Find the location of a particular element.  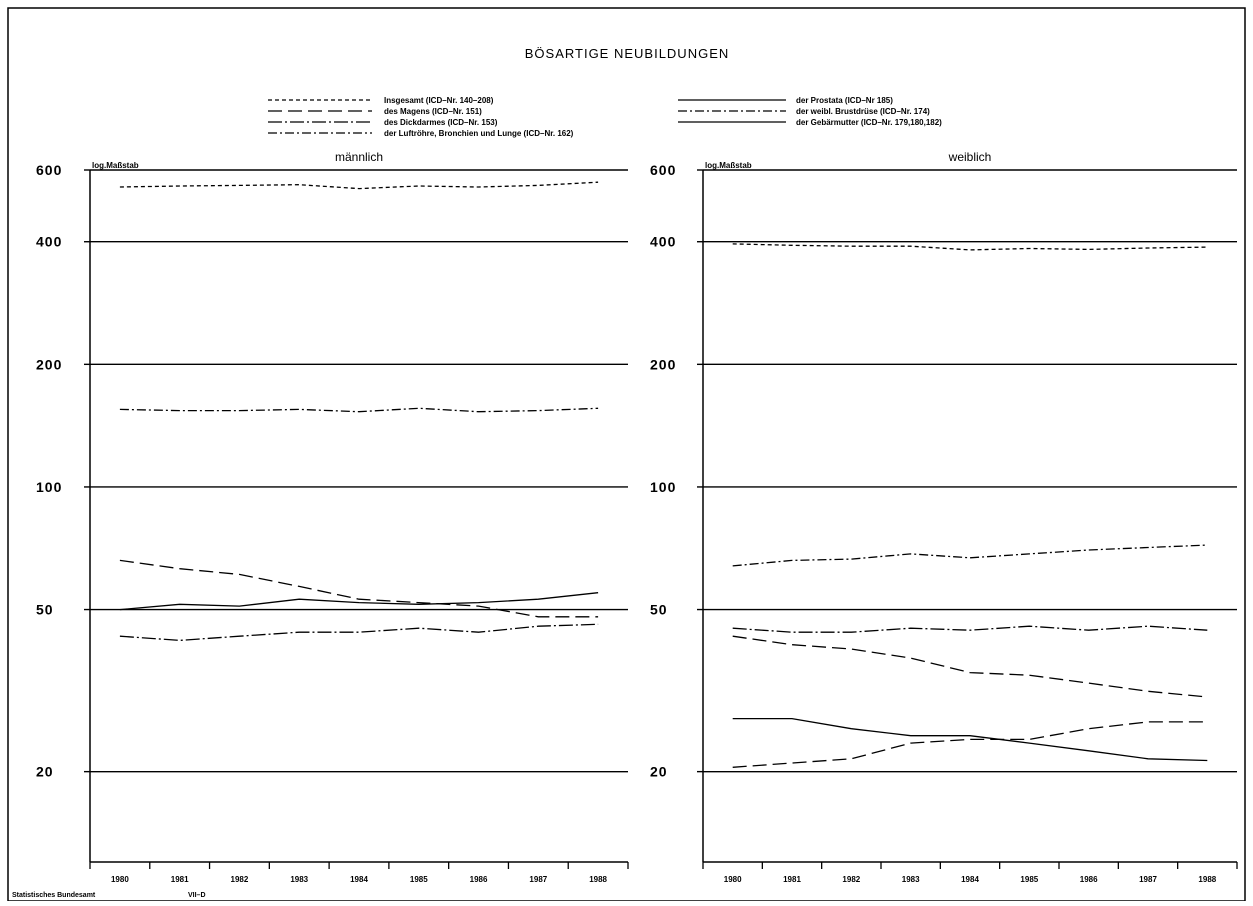

legend-item-label: des Dickdarmes (ICD–Nr. 153) is located at coordinates (441, 122).